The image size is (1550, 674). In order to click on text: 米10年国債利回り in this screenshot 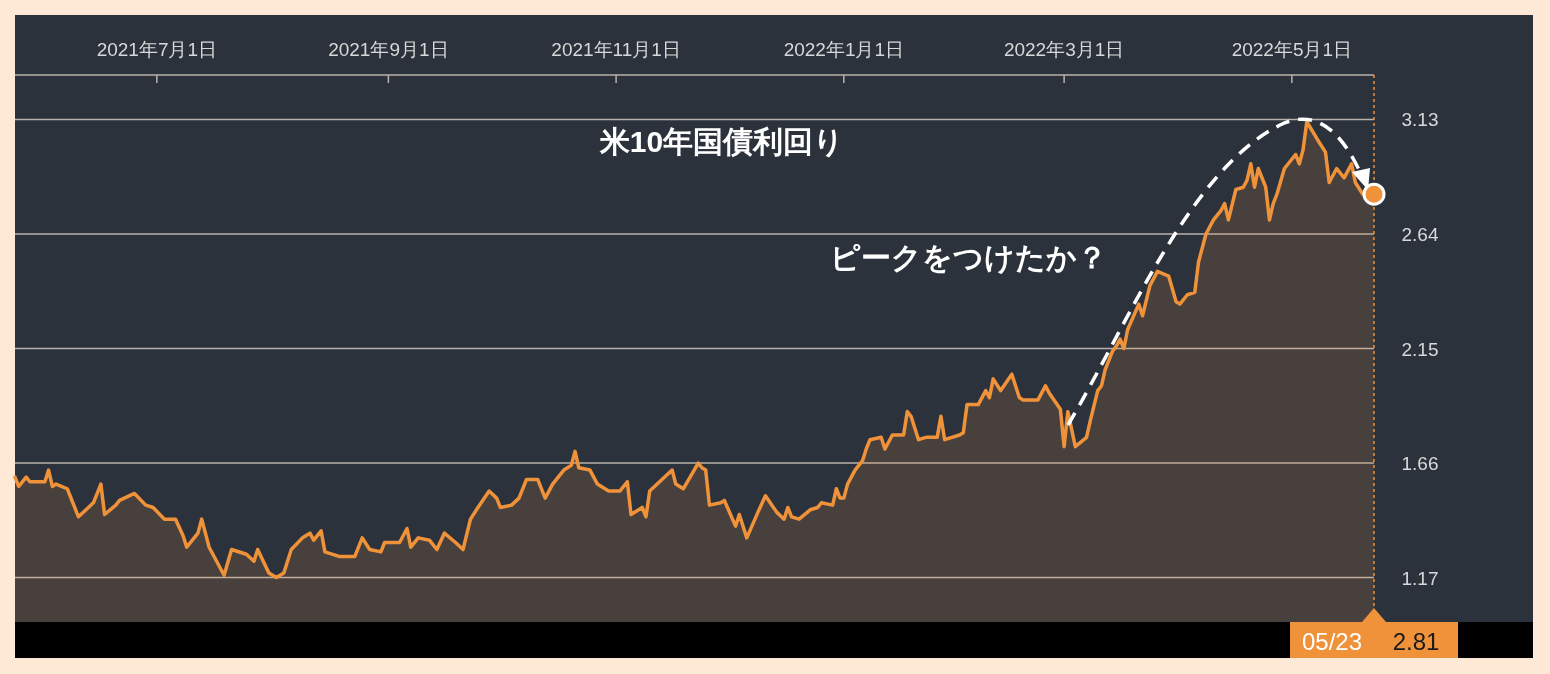, I will do `click(721, 141)`.